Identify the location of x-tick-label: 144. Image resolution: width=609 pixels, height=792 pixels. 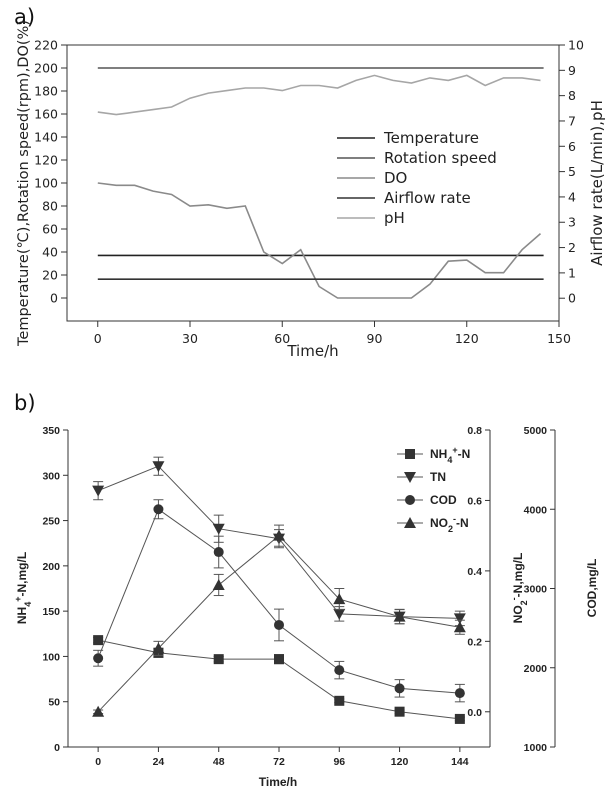
(460, 762).